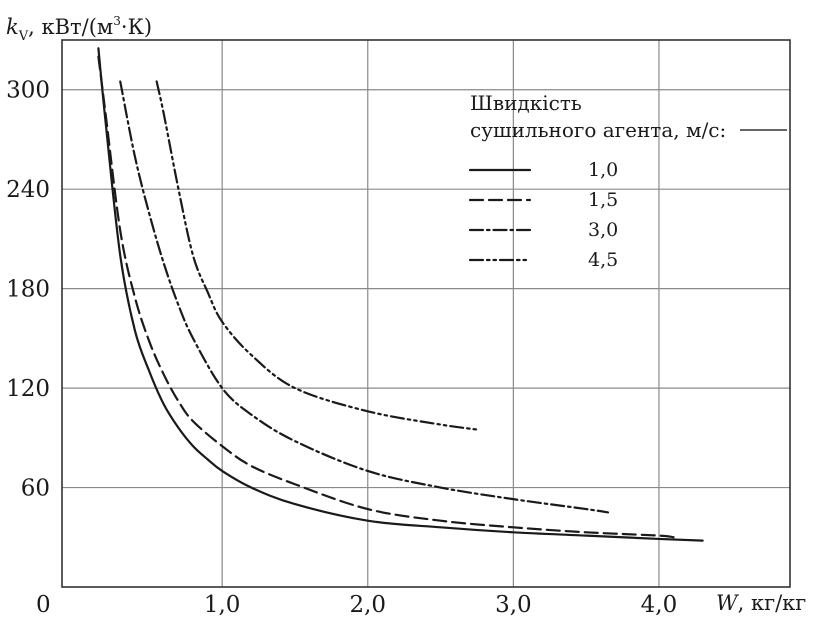  I want to click on x-tick-label: 4,0, so click(659, 605).